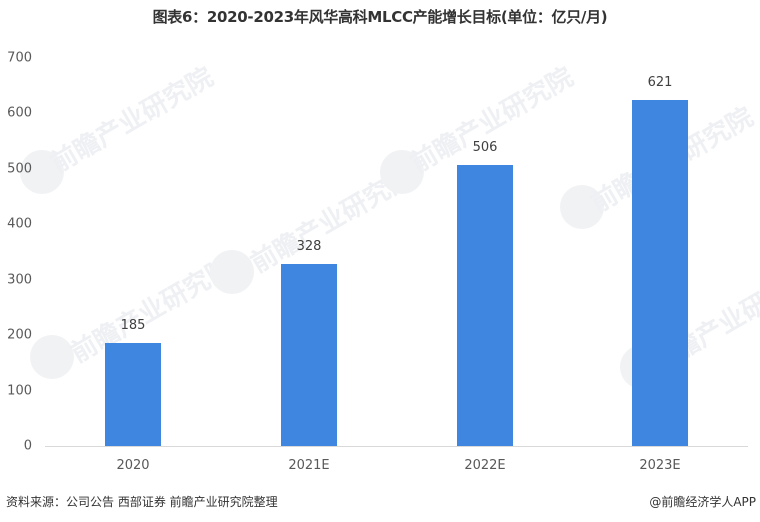 The image size is (760, 522). I want to click on bar-2023e, so click(660, 273).